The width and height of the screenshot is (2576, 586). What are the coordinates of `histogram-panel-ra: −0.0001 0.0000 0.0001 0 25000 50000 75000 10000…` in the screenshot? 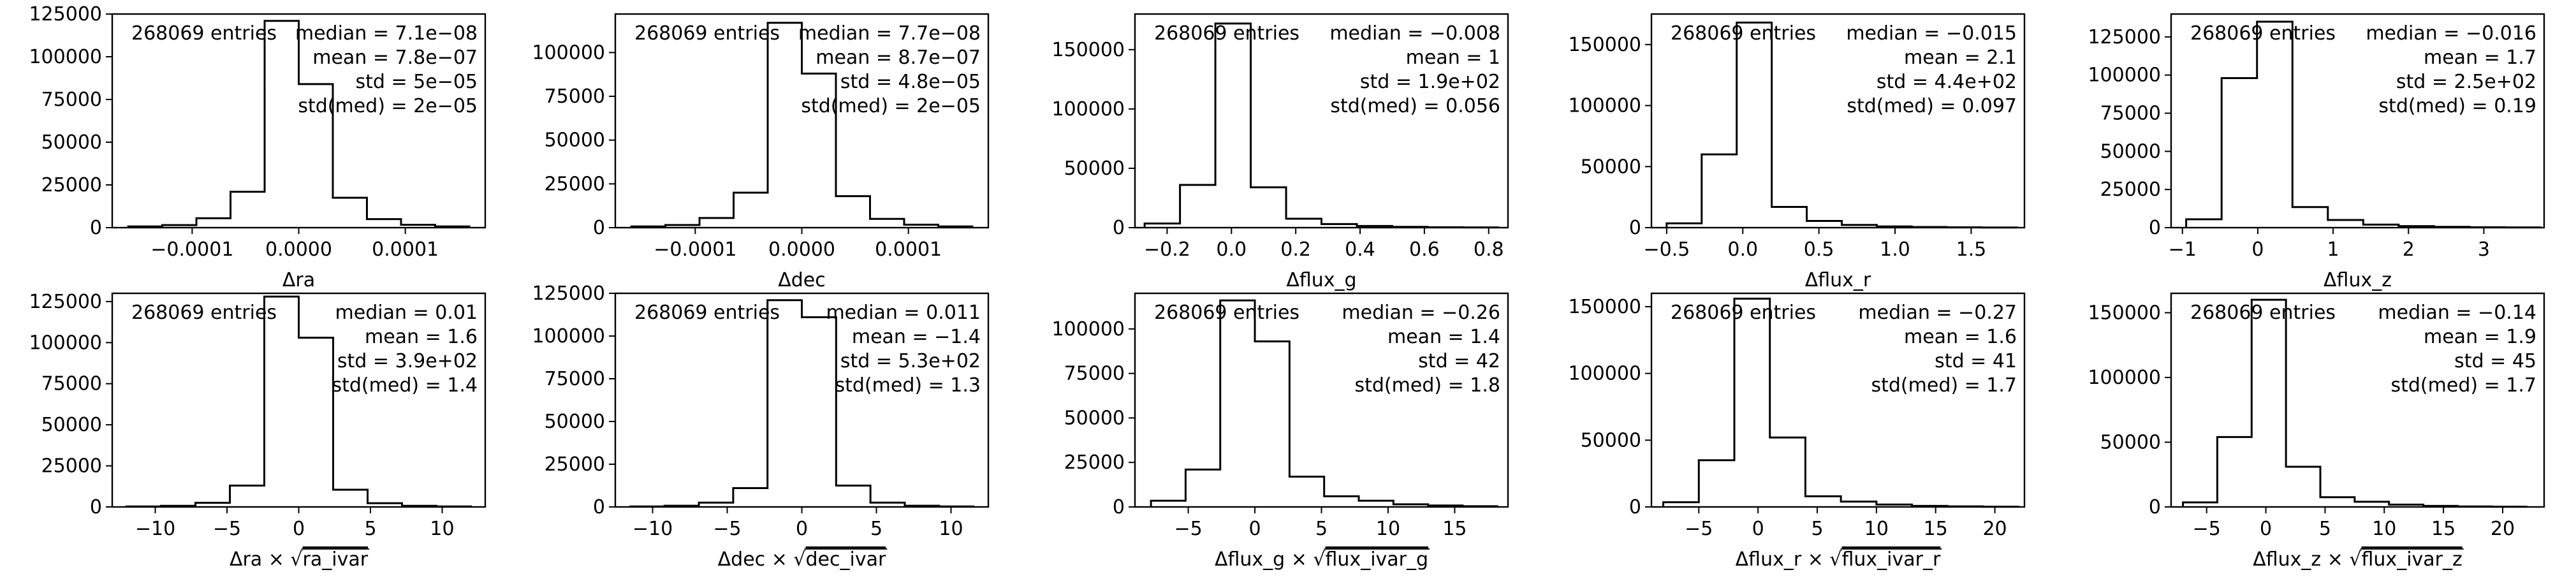 It's located at (258, 147).